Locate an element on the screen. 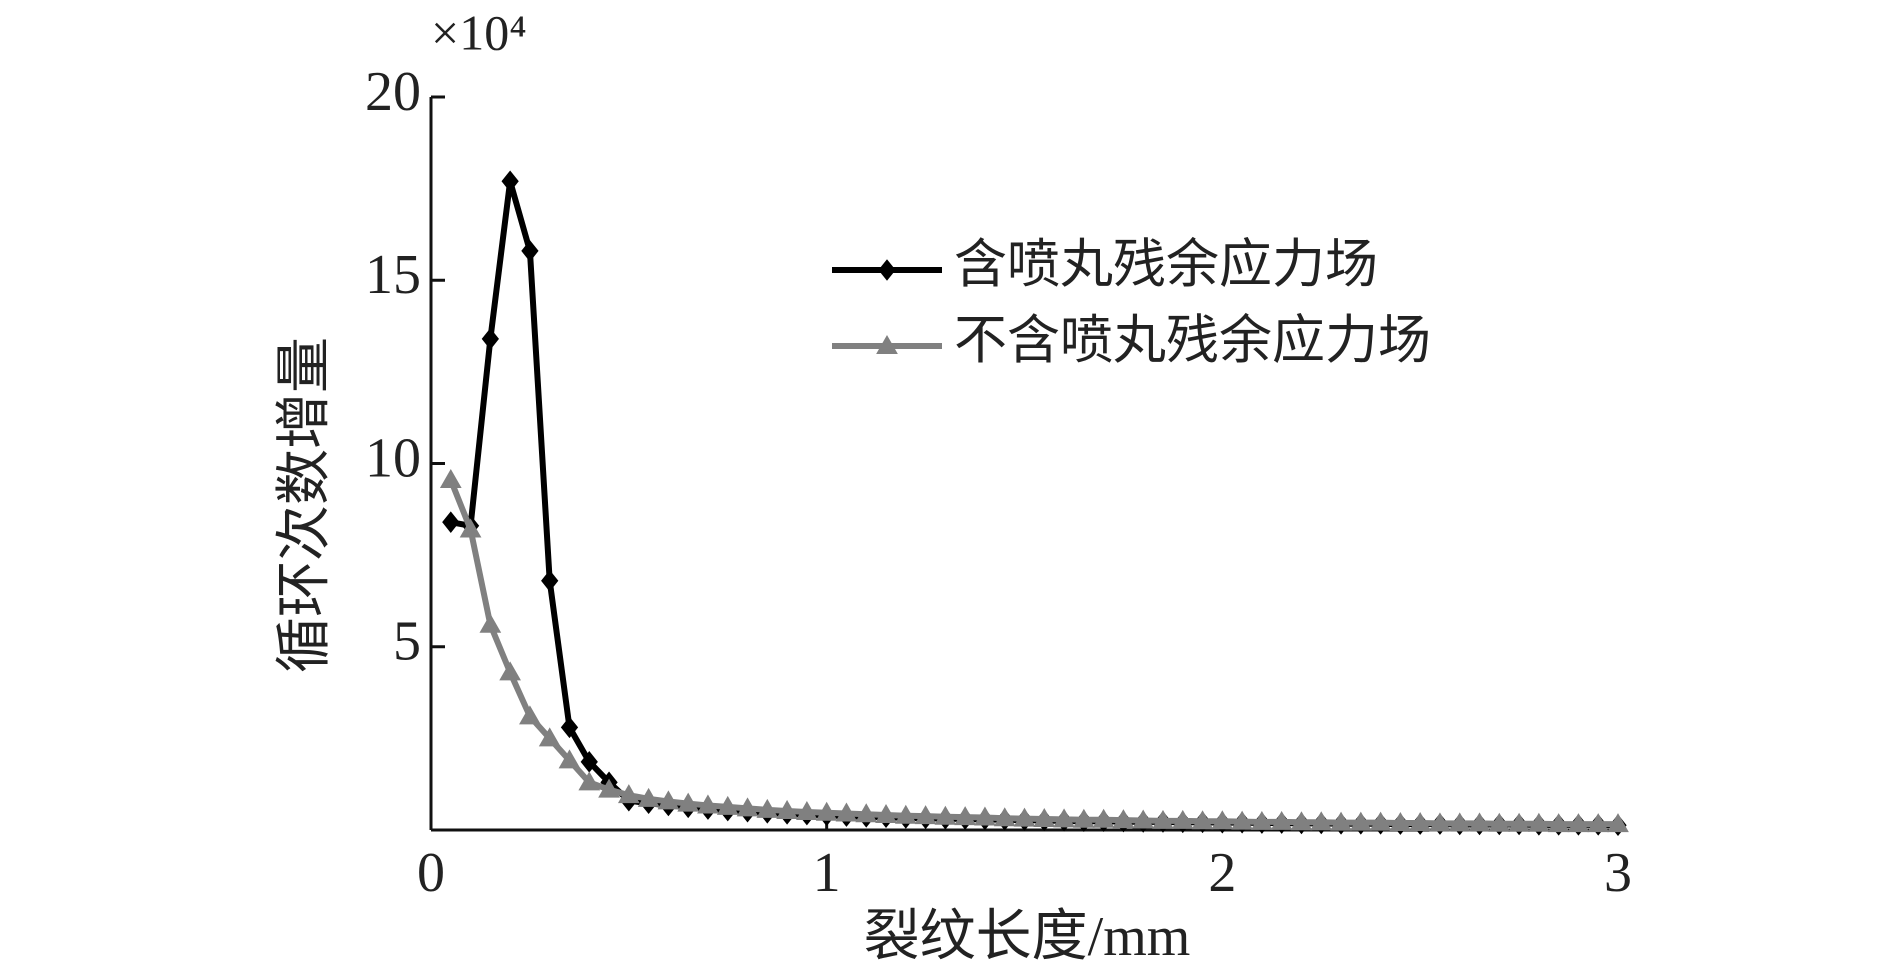 This screenshot has width=1886, height=970. y-axis-label: 循环次数增量 is located at coordinates (305, 505).